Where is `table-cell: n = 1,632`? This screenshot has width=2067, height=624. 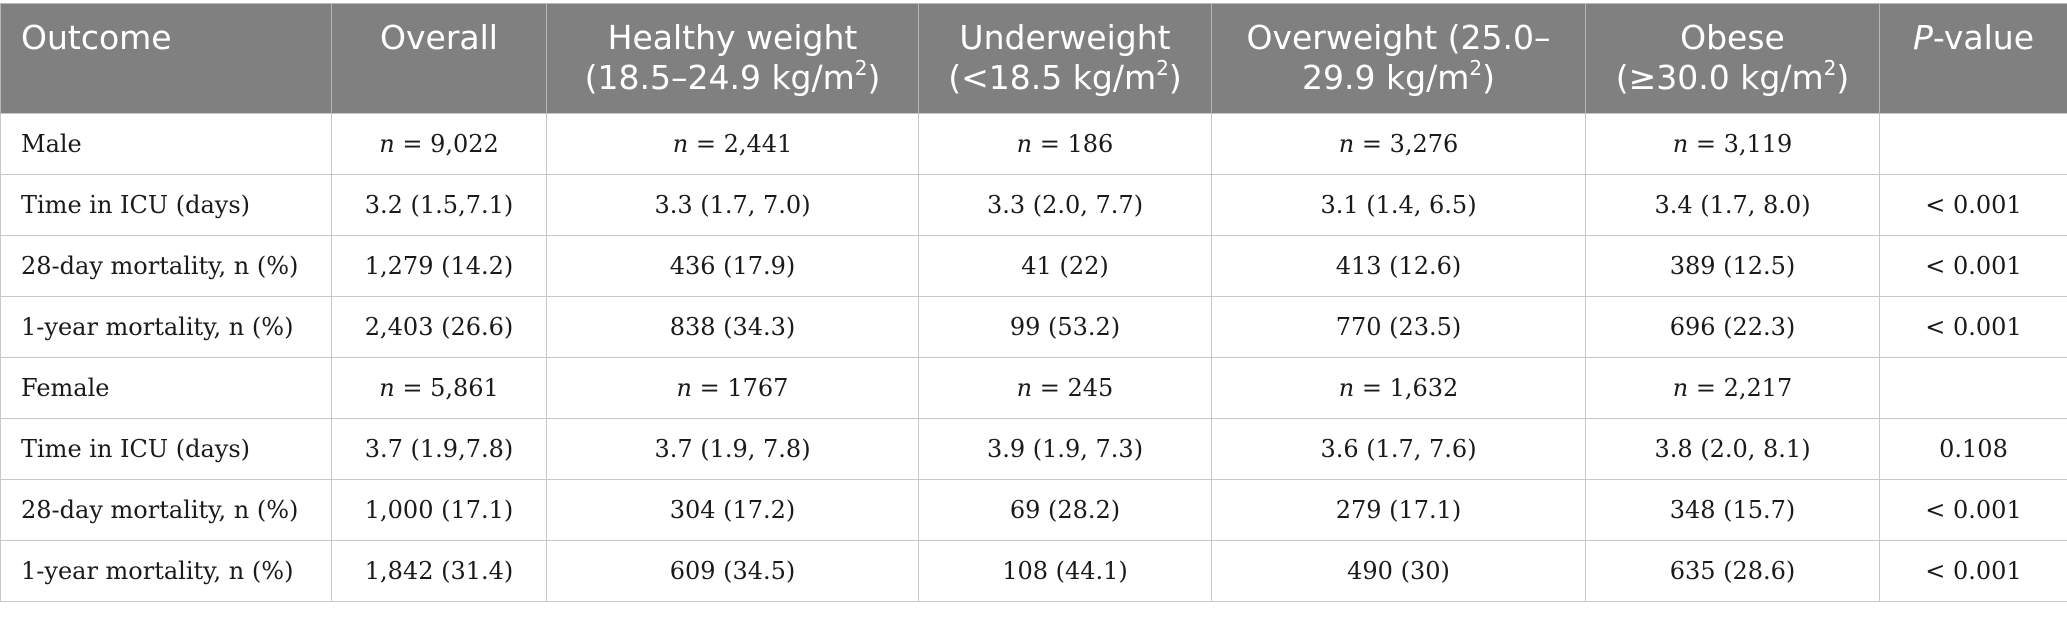 table-cell: n = 1,632 is located at coordinates (1398, 388).